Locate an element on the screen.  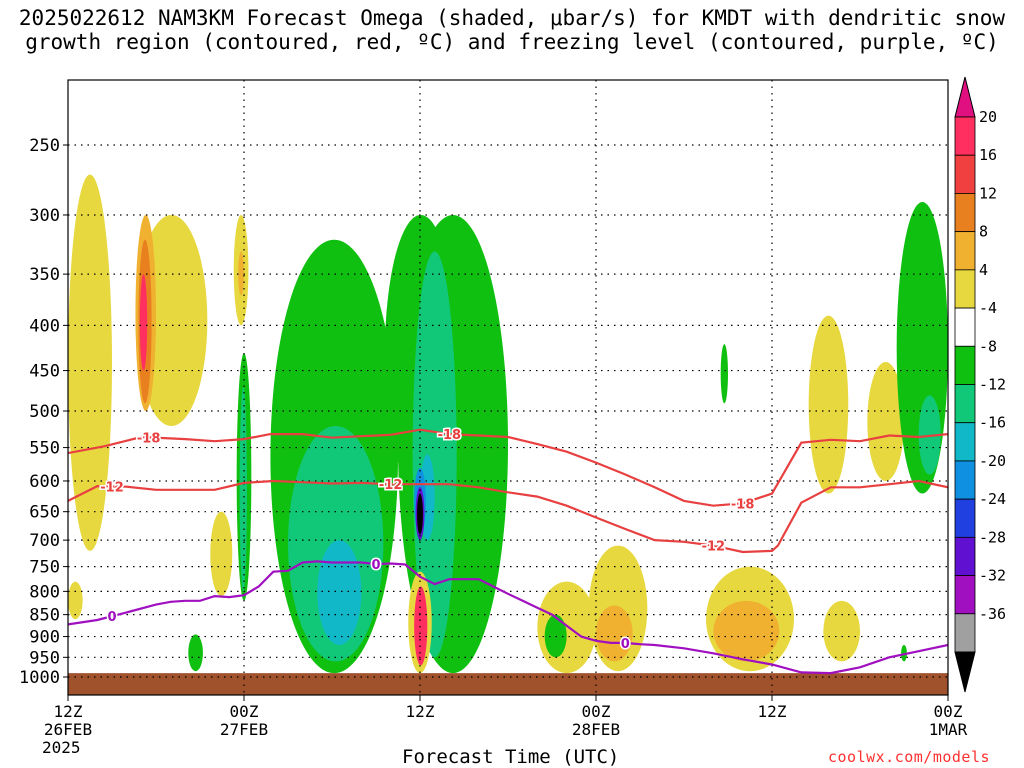
colorbar-label: 8 is located at coordinates (983, 232).